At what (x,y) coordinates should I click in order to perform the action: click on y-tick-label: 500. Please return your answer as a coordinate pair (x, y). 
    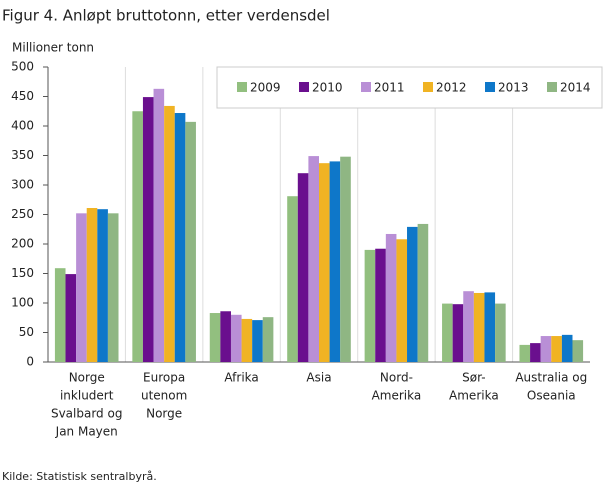
    Looking at the image, I should click on (22, 67).